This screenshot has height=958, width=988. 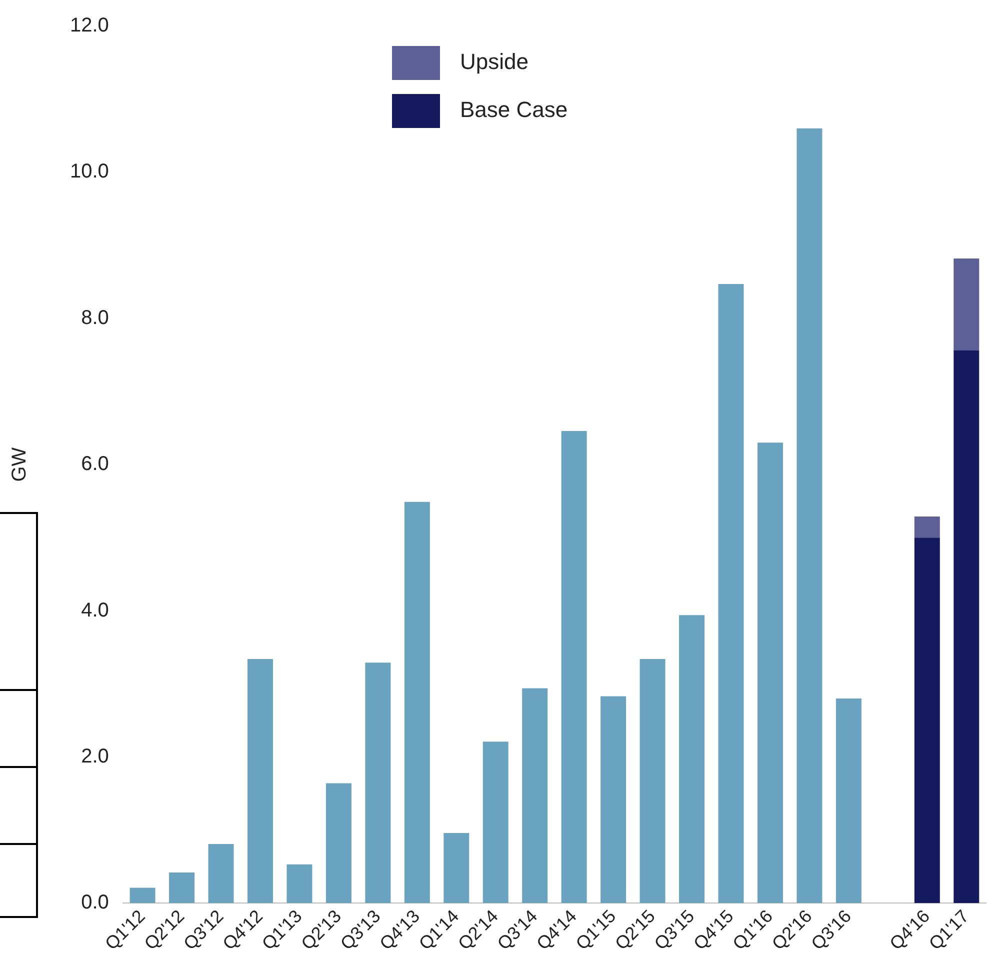 I want to click on y-tick-label: 12.0, so click(x=89, y=25).